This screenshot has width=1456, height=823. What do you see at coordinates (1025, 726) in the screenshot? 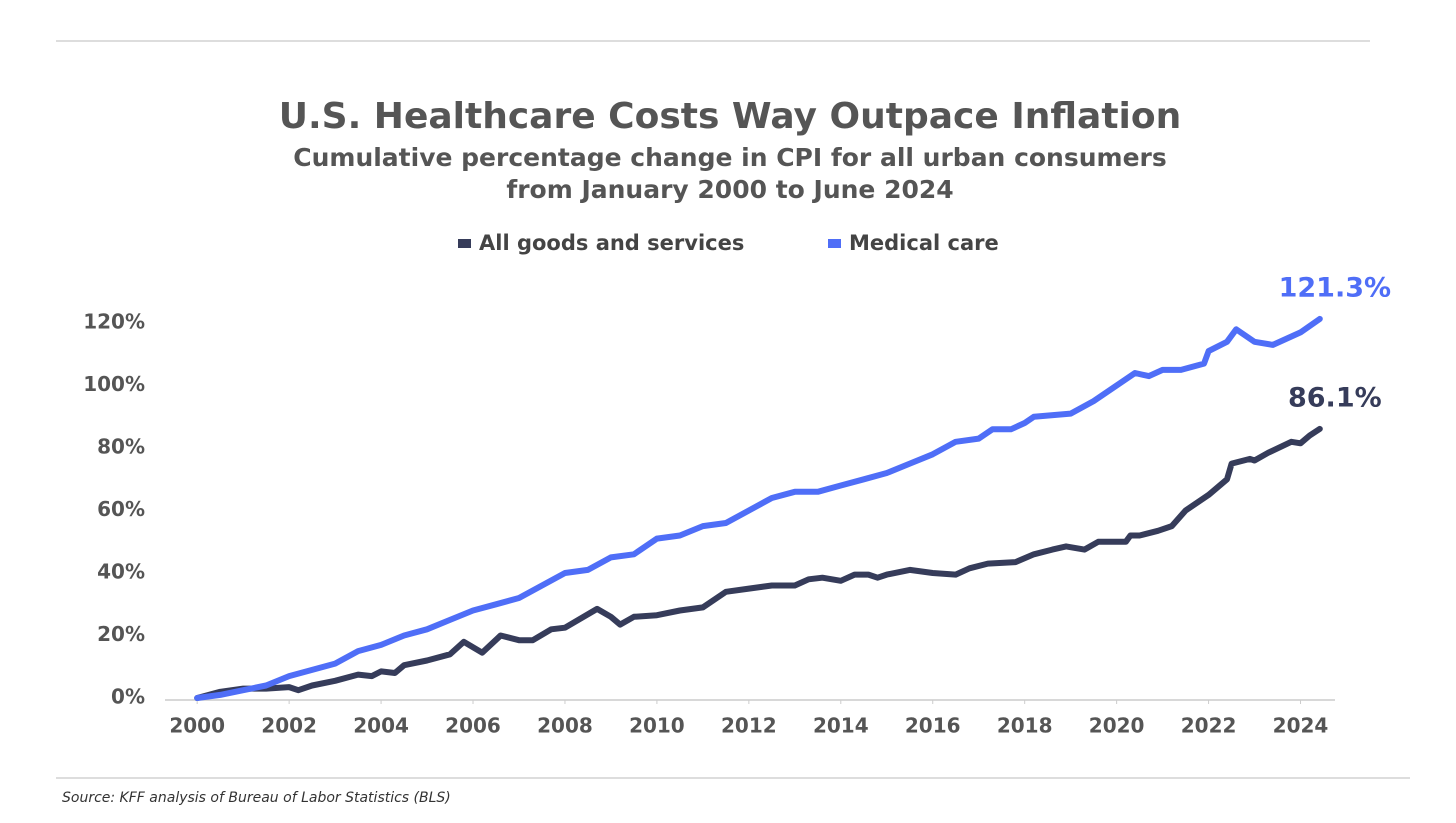
I see `x-tick-label: 2018` at bounding box center [1025, 726].